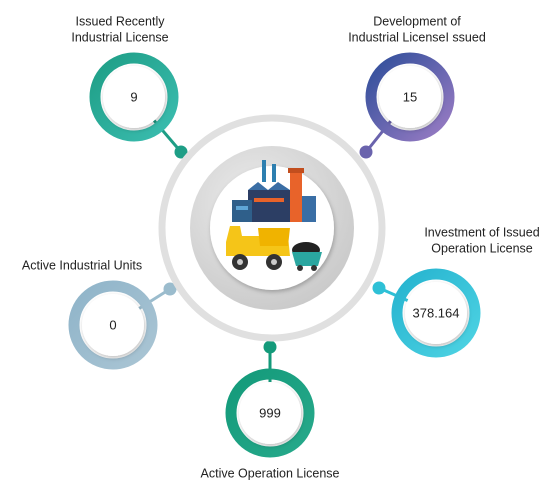 This screenshot has width=554, height=484. What do you see at coordinates (274, 215) in the screenshot?
I see `industry-icon` at bounding box center [274, 215].